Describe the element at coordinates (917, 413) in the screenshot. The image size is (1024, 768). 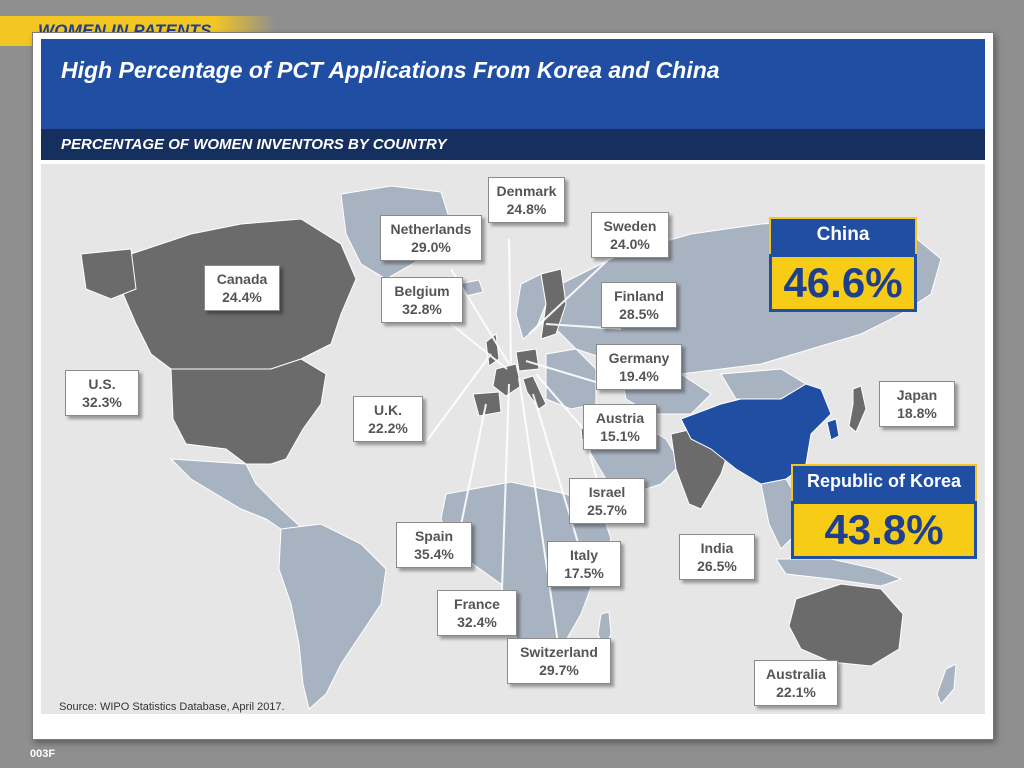
I see `callout-japan-value: 18.8%` at that location.